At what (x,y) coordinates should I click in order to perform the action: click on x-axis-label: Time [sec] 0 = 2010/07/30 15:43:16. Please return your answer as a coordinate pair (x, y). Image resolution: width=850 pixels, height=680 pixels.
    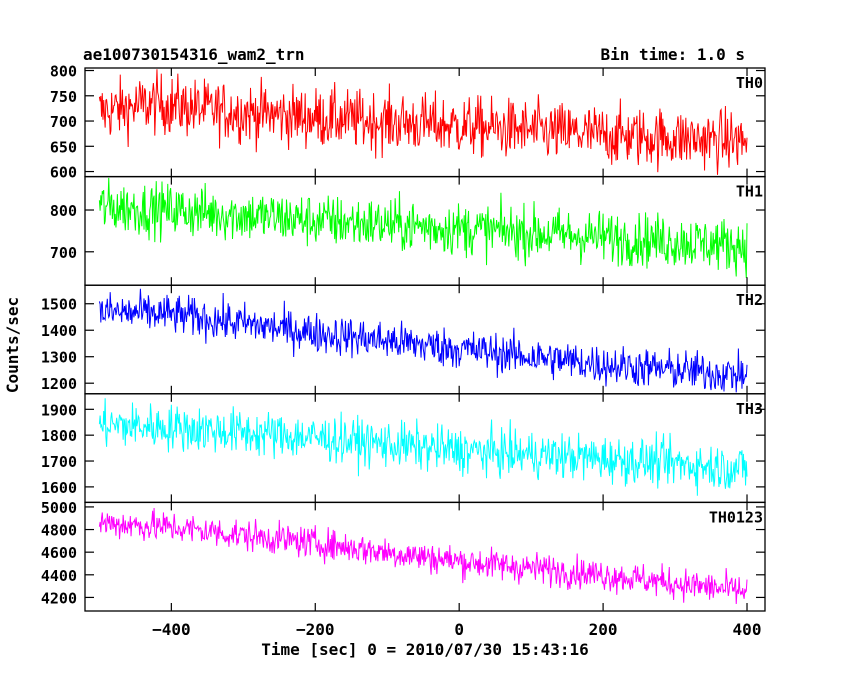
    Looking at the image, I should click on (425, 649).